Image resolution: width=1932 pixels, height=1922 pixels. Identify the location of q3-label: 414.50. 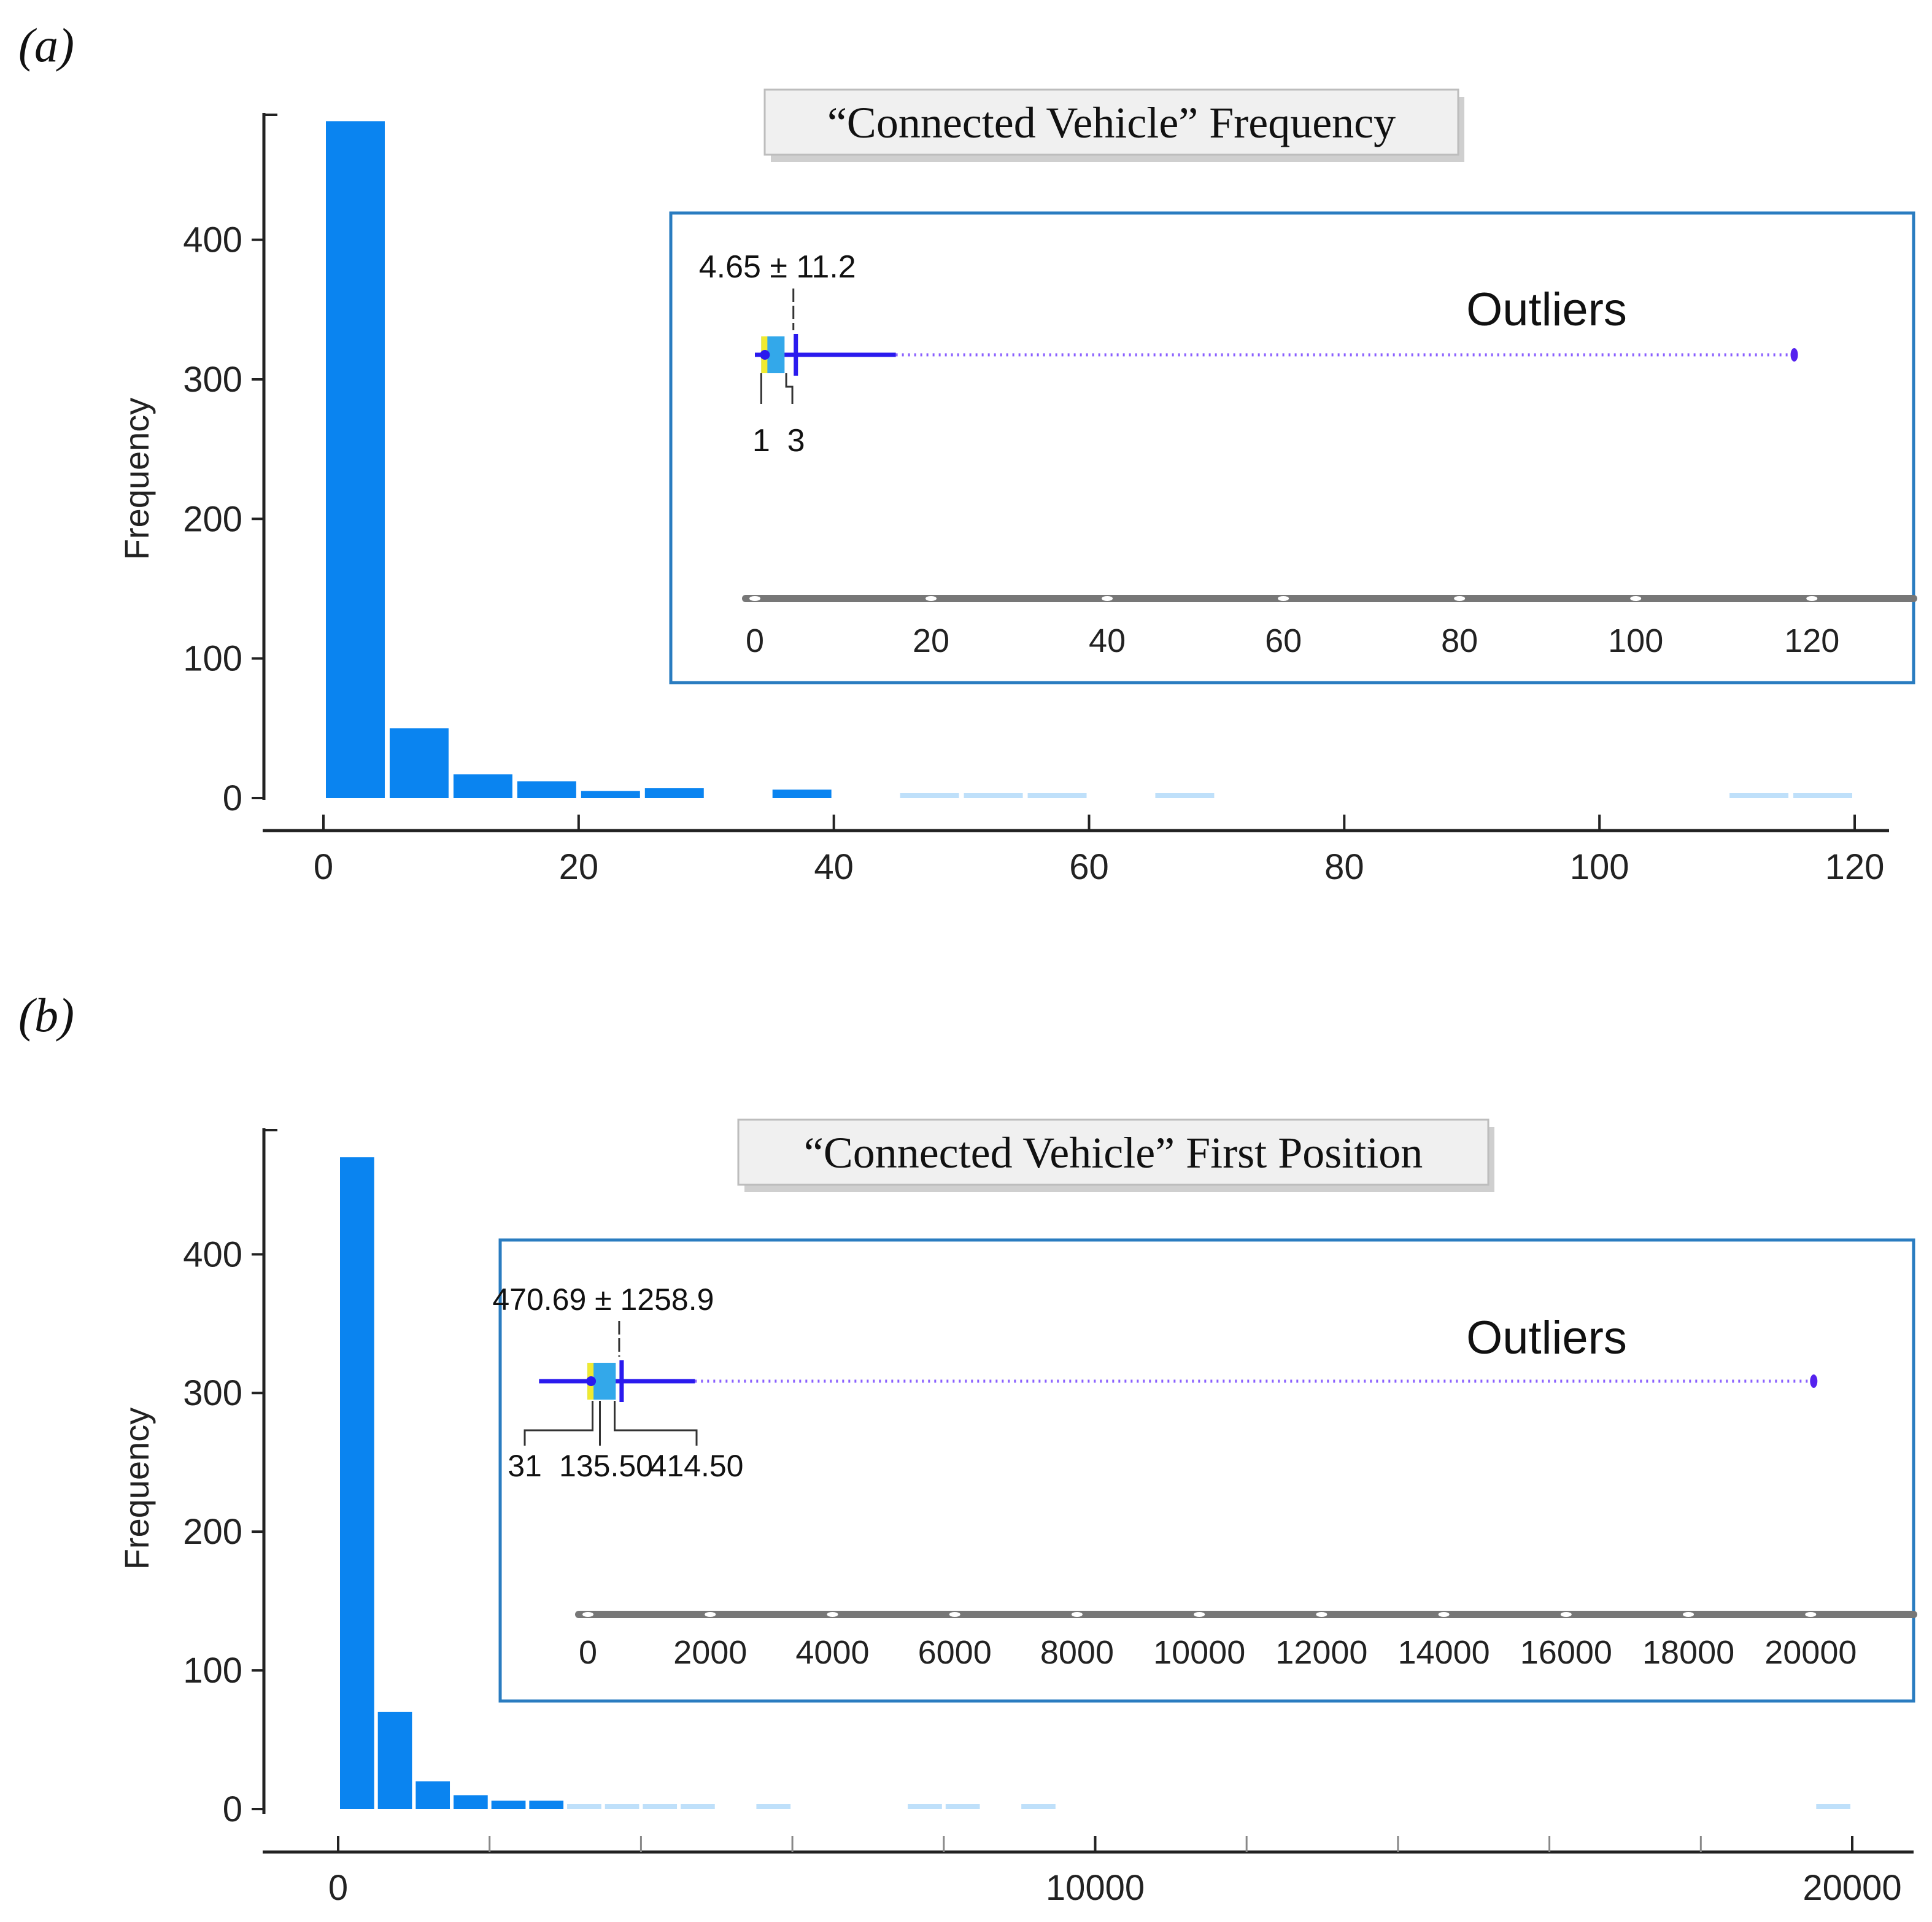
(697, 1466).